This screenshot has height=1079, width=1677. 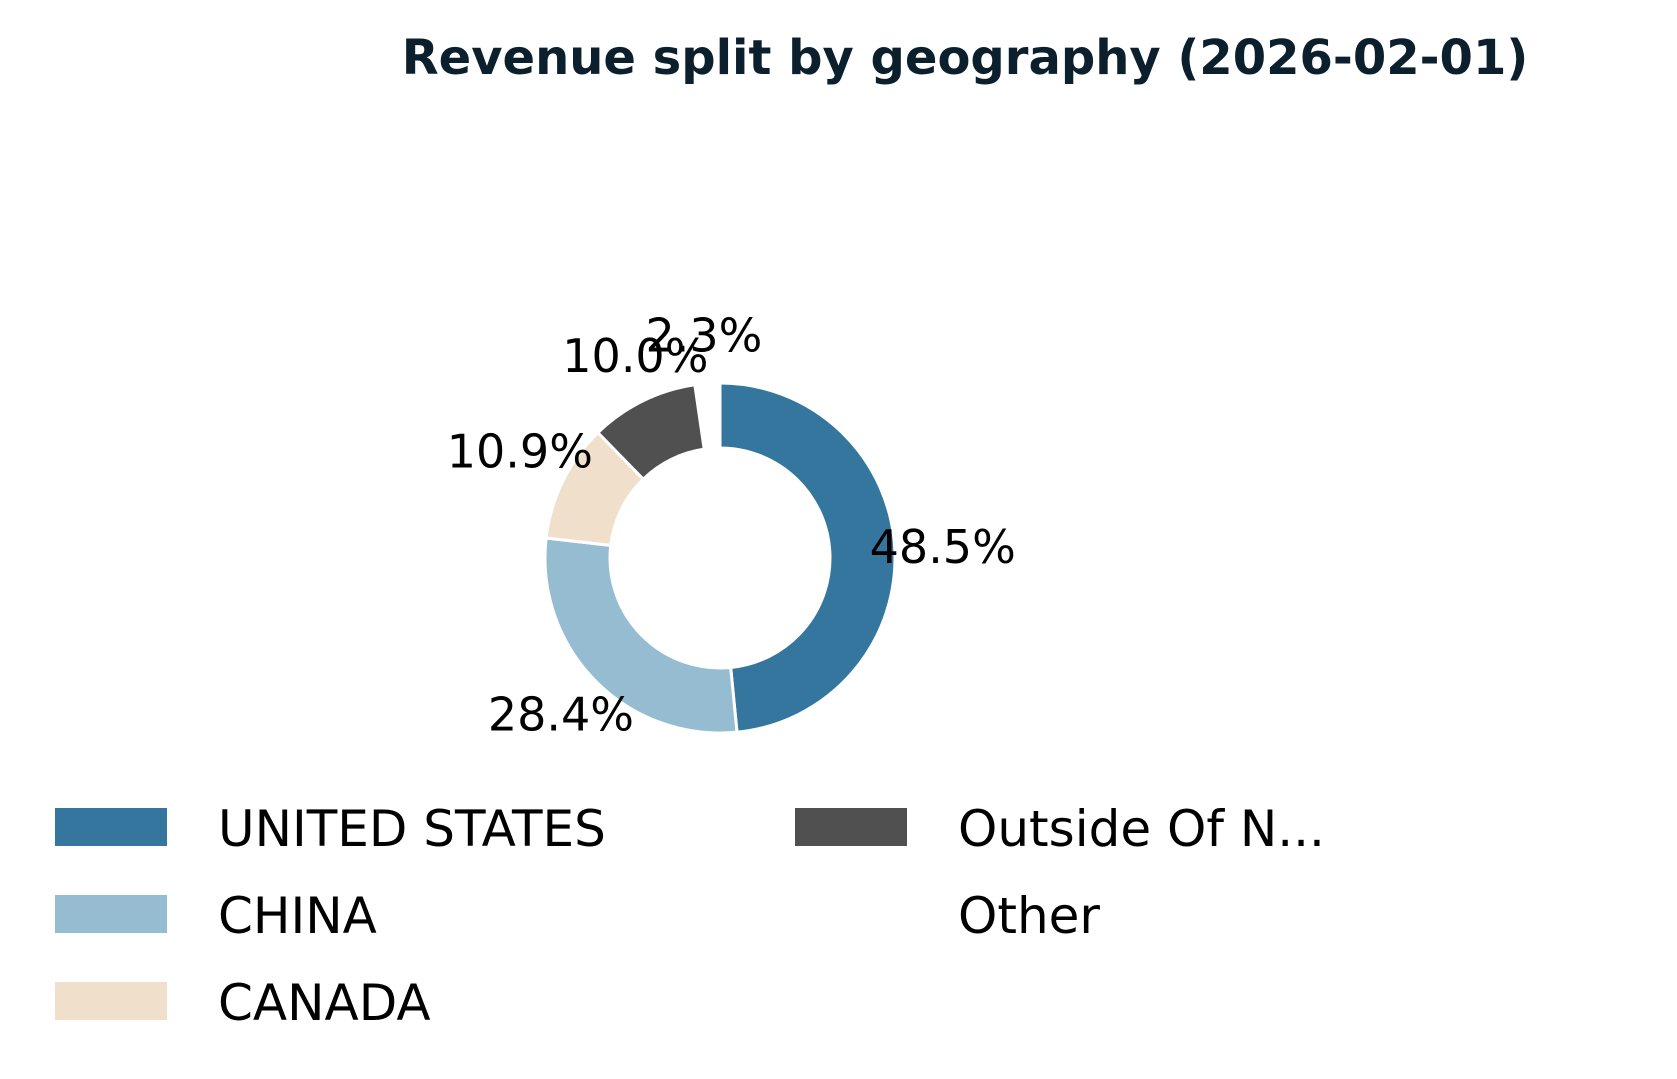 I want to click on slice-united-states, so click(x=807, y=557).